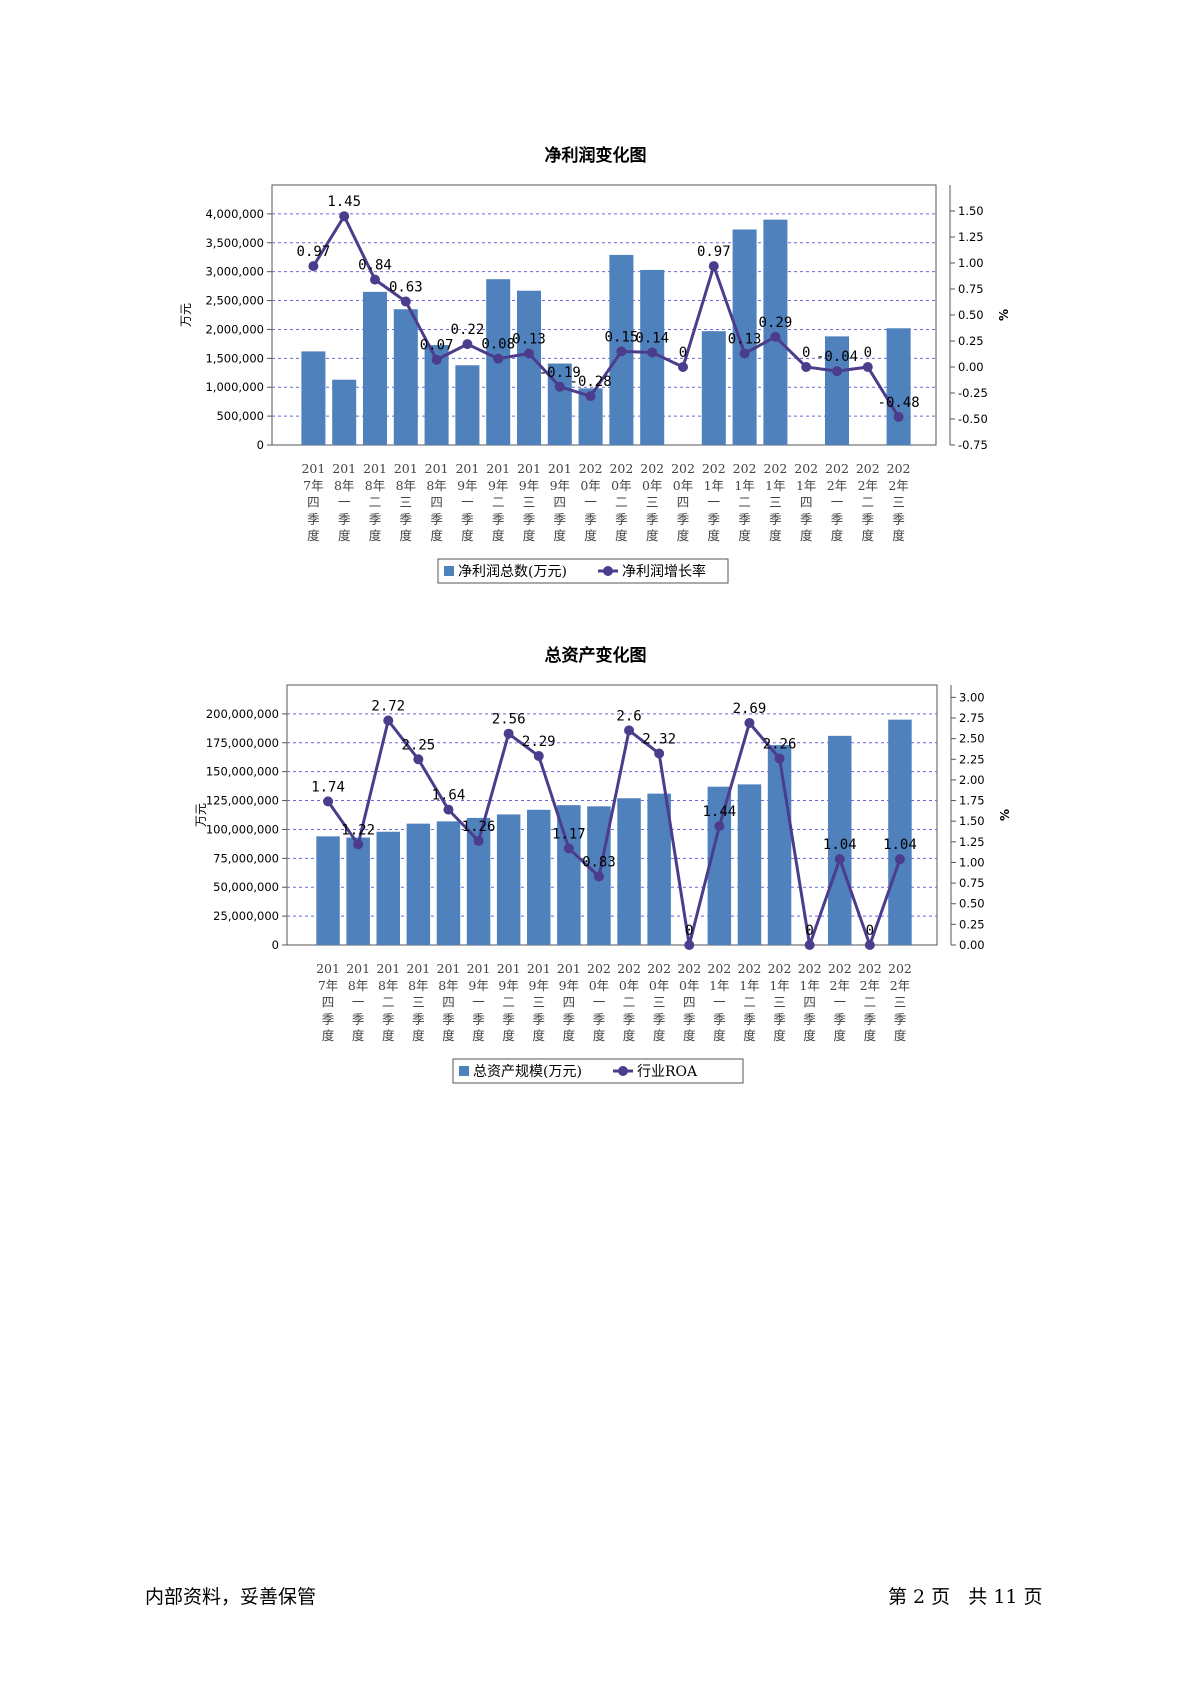 The height and width of the screenshot is (1684, 1191). I want to click on chart1-y2tick-label: 0.50, so click(971, 315).